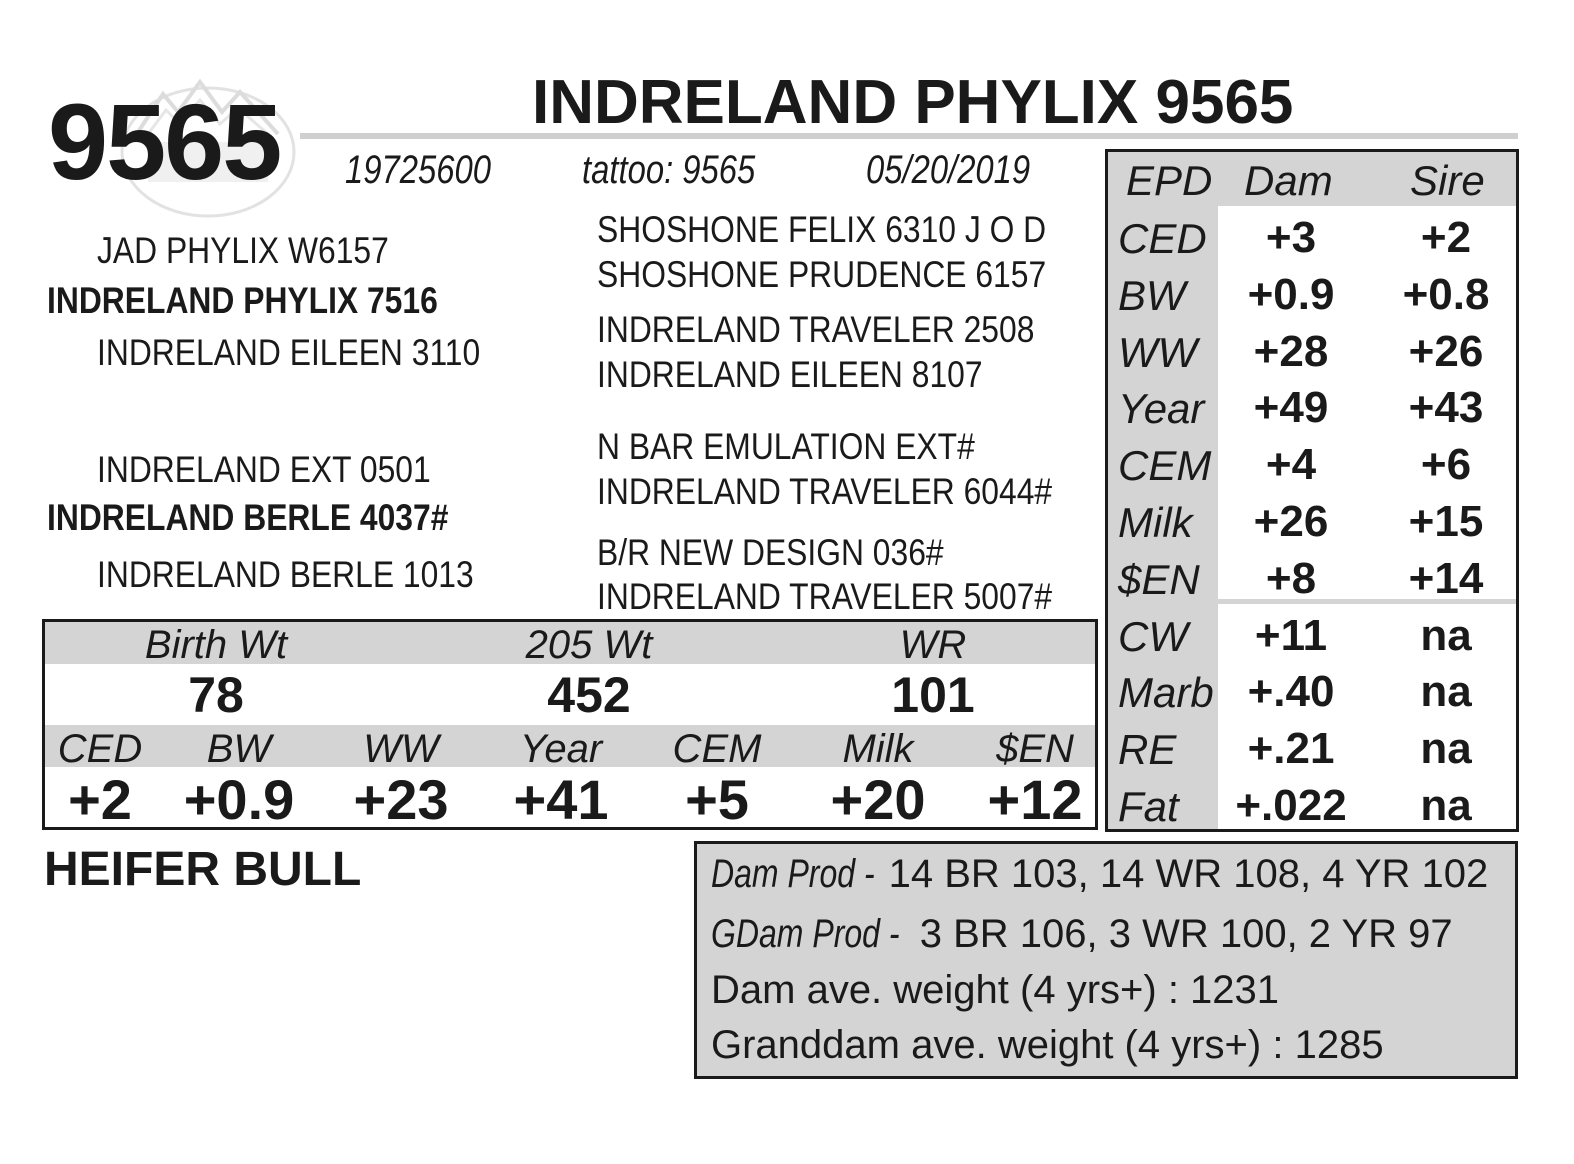  What do you see at coordinates (242, 300) in the screenshot?
I see `pedigree-sire: INDRELAND PHYLIX 7516` at bounding box center [242, 300].